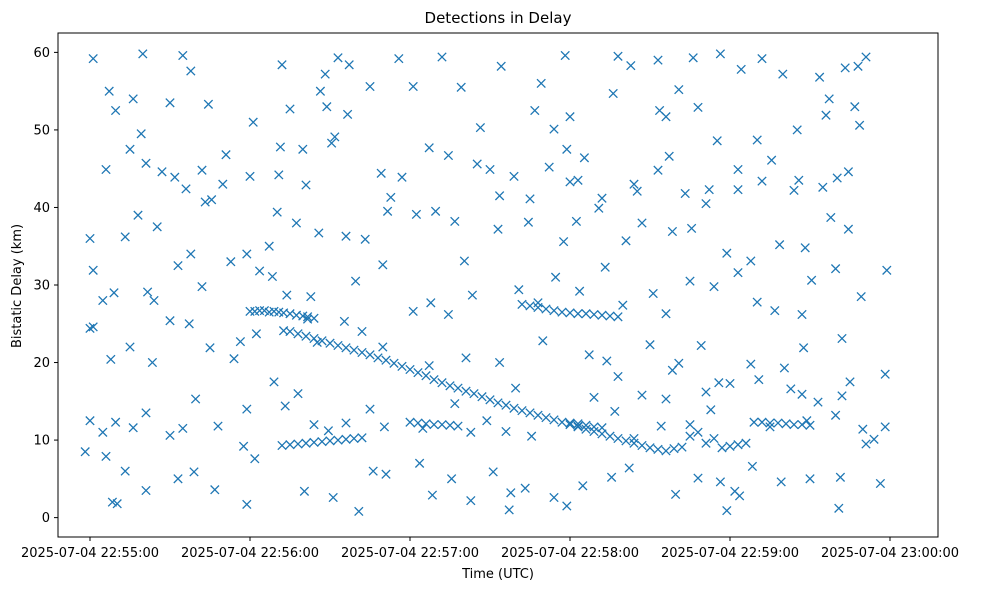 This screenshot has width=985, height=590. Describe the element at coordinates (410, 553) in the screenshot. I see `x-tick-label: 2025-07-04 22:57:00` at that location.